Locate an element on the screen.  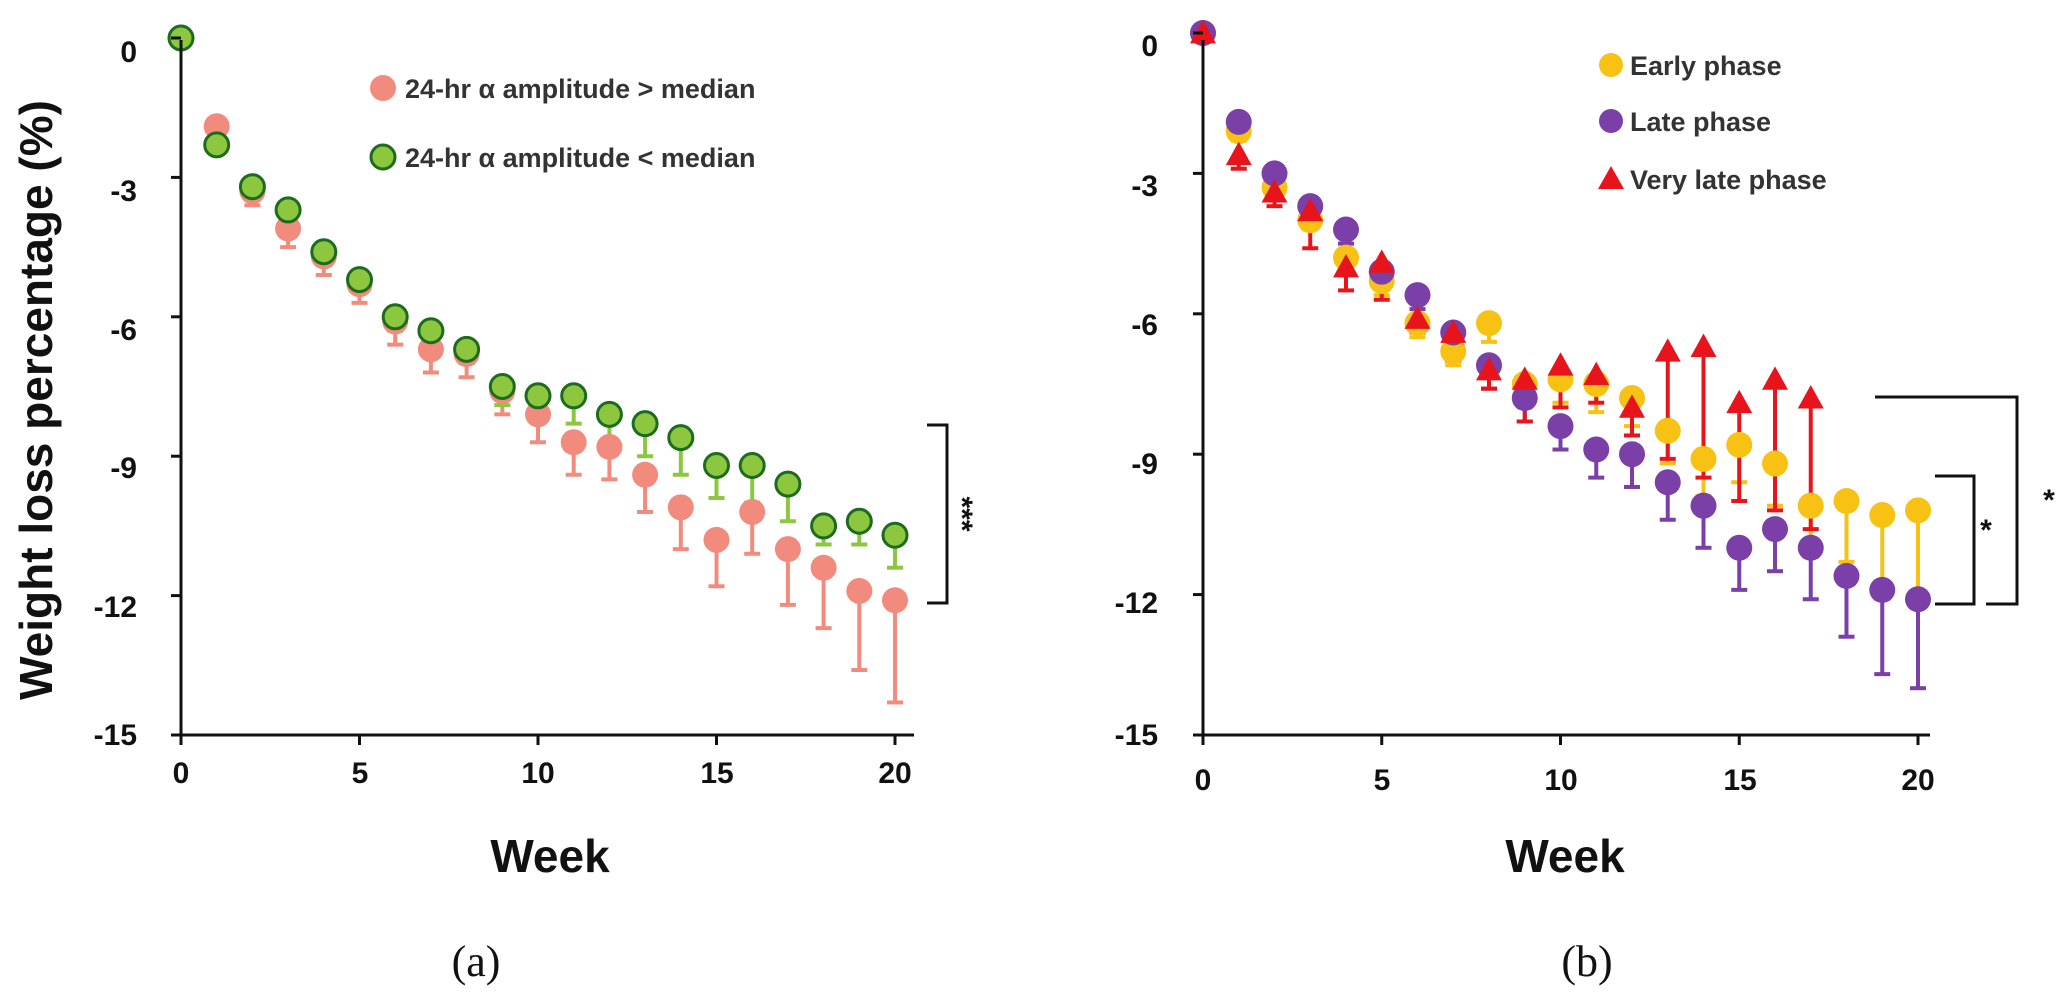
panel-b-legend-marker-early-phase is located at coordinates (1611, 65).